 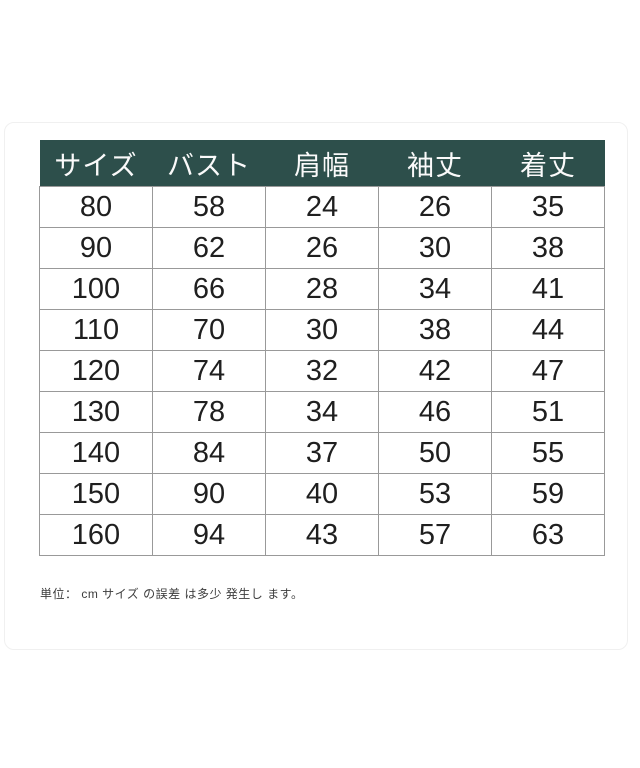 I want to click on table-cell: 130, so click(x=96, y=412).